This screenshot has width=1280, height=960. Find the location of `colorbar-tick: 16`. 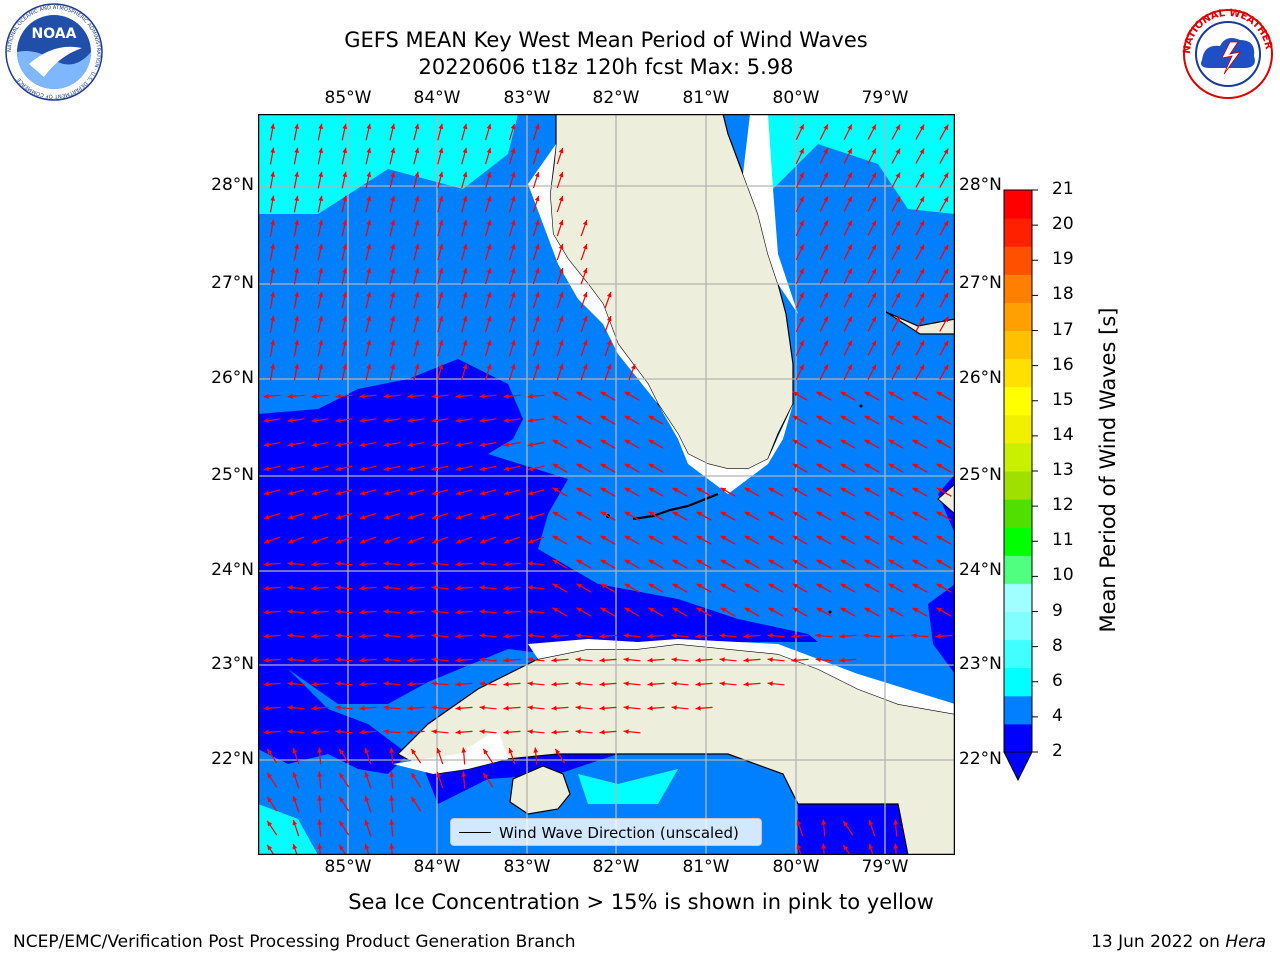

colorbar-tick: 16 is located at coordinates (1063, 364).